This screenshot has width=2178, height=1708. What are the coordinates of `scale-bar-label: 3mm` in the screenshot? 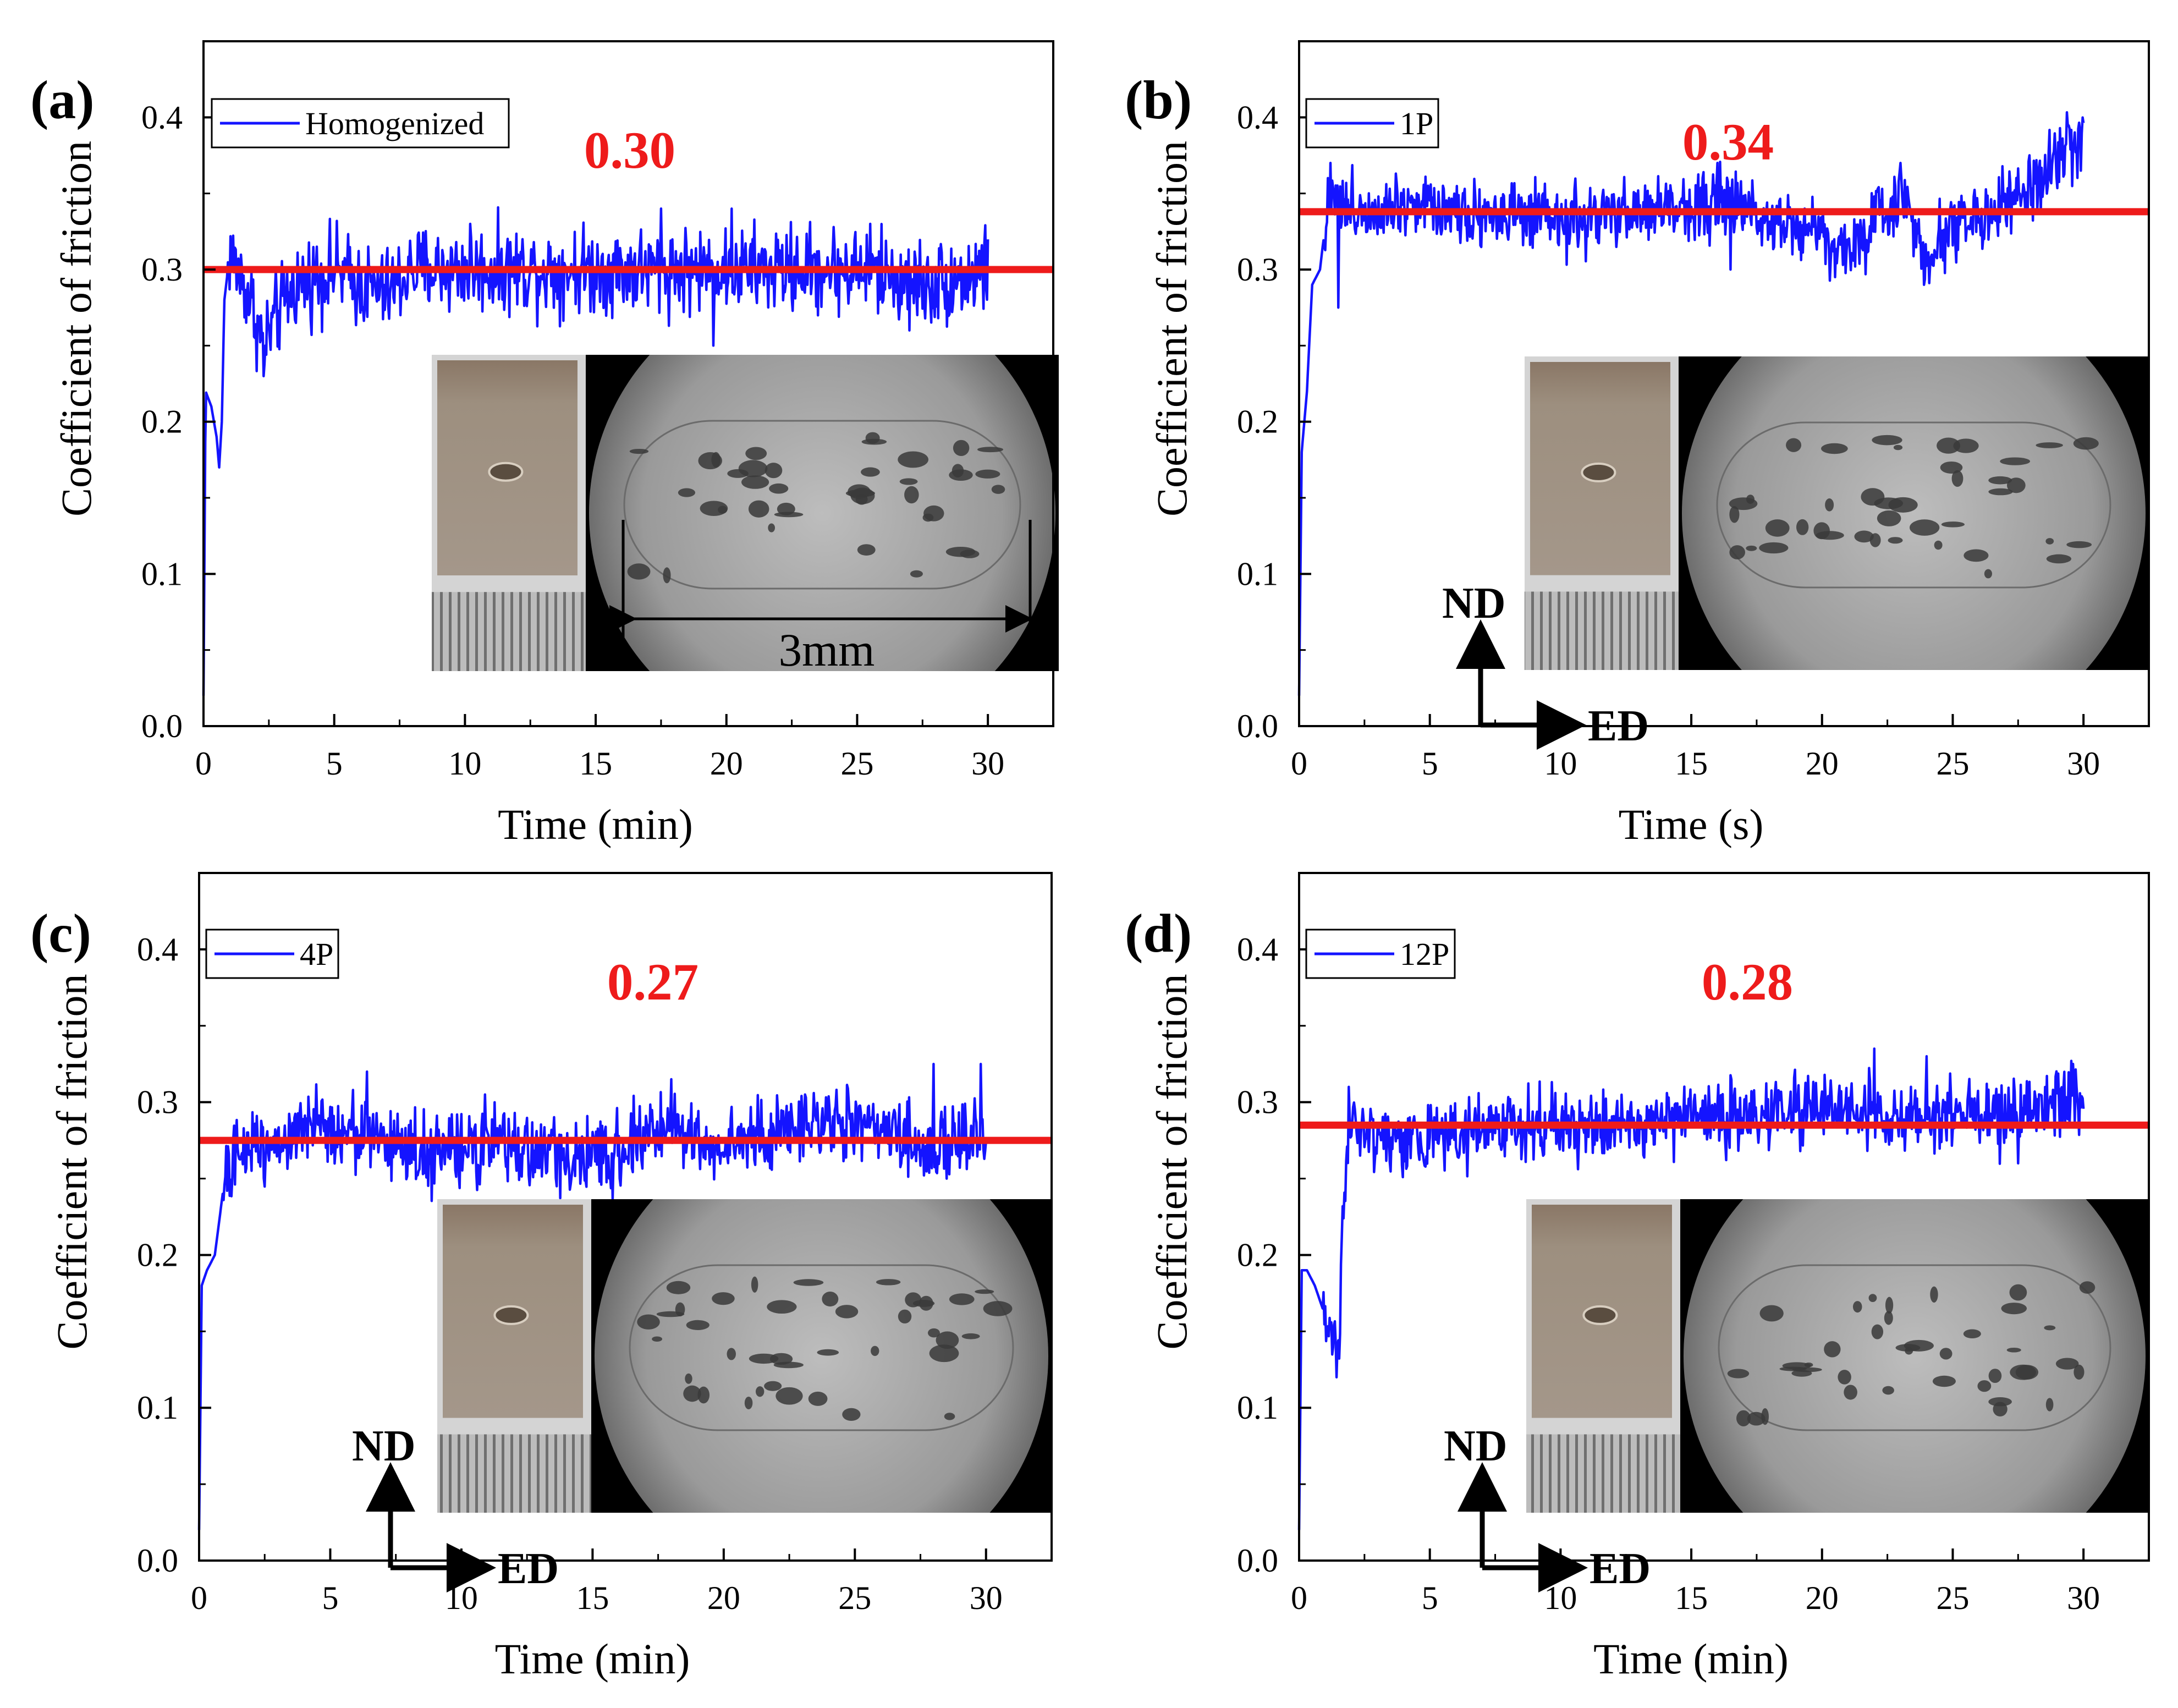 It's located at (827, 650).